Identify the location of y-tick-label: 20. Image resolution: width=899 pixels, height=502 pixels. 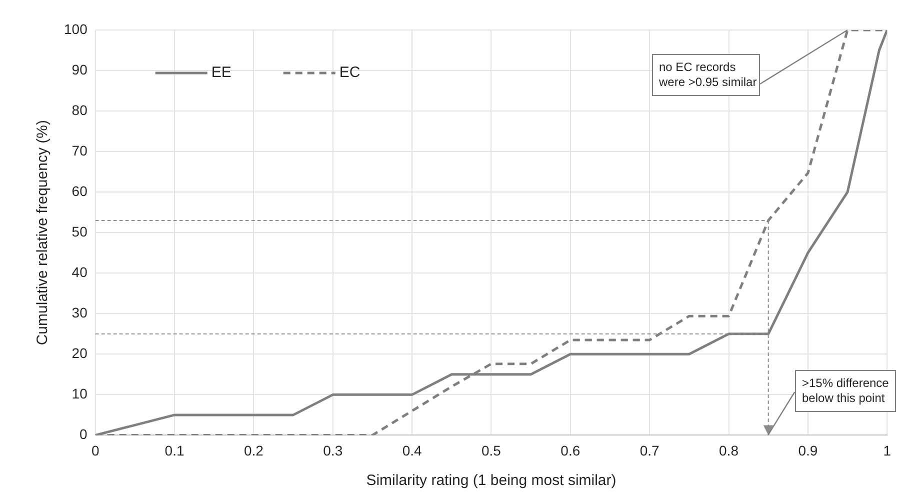
(80, 353).